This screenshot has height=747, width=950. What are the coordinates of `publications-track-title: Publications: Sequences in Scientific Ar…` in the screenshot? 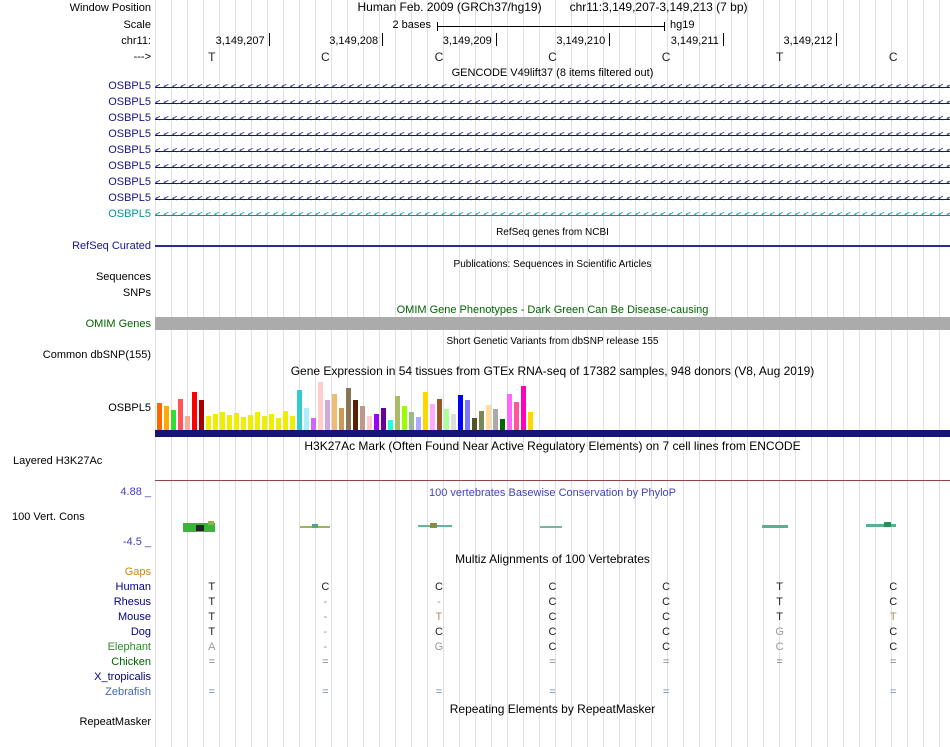 It's located at (552, 264).